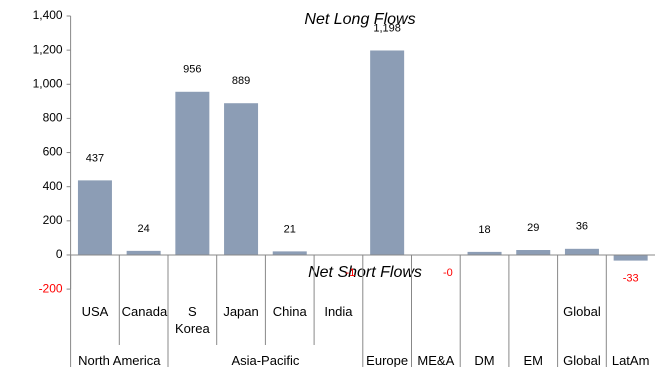 This screenshot has width=663, height=367. Describe the element at coordinates (290, 229) in the screenshot. I see `value-label: 21` at that location.